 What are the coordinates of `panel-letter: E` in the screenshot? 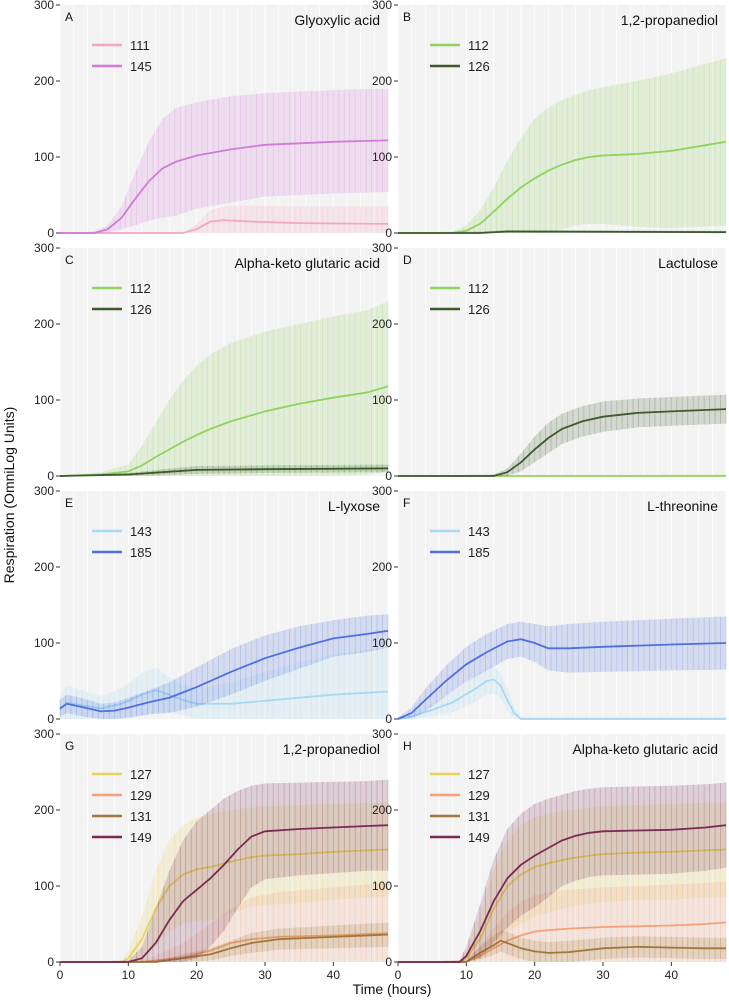 It's located at (69, 503).